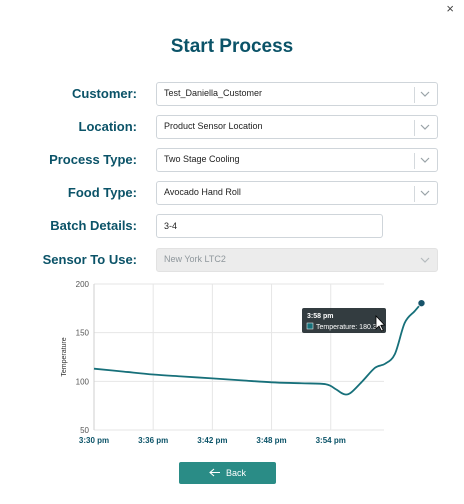 This screenshot has height=504, width=464. Describe the element at coordinates (212, 440) in the screenshot. I see `x-tick-label: 3:42 pm` at that location.